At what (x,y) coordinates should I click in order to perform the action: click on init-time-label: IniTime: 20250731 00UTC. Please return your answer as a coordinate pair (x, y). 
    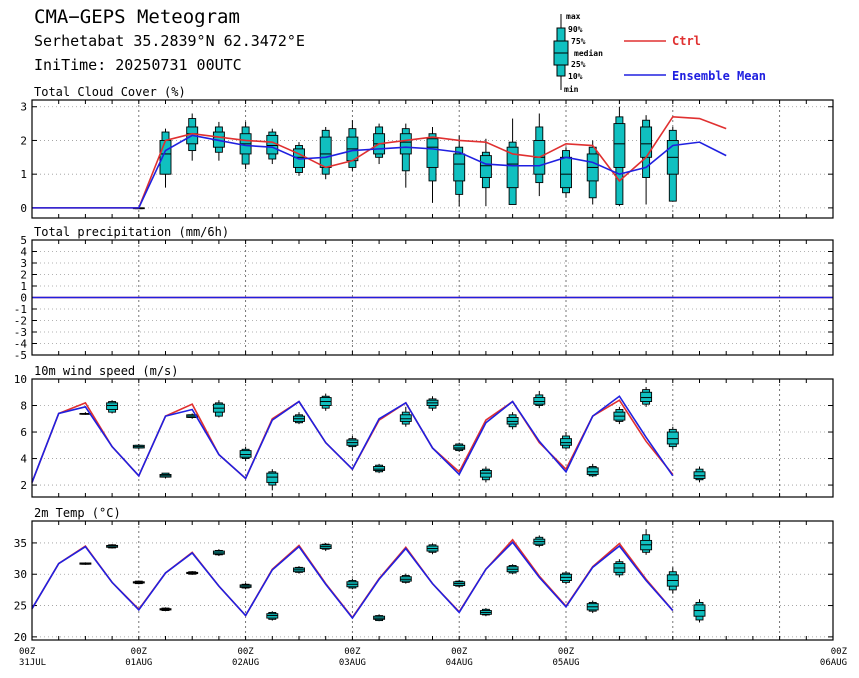
    Looking at the image, I should click on (138, 65).